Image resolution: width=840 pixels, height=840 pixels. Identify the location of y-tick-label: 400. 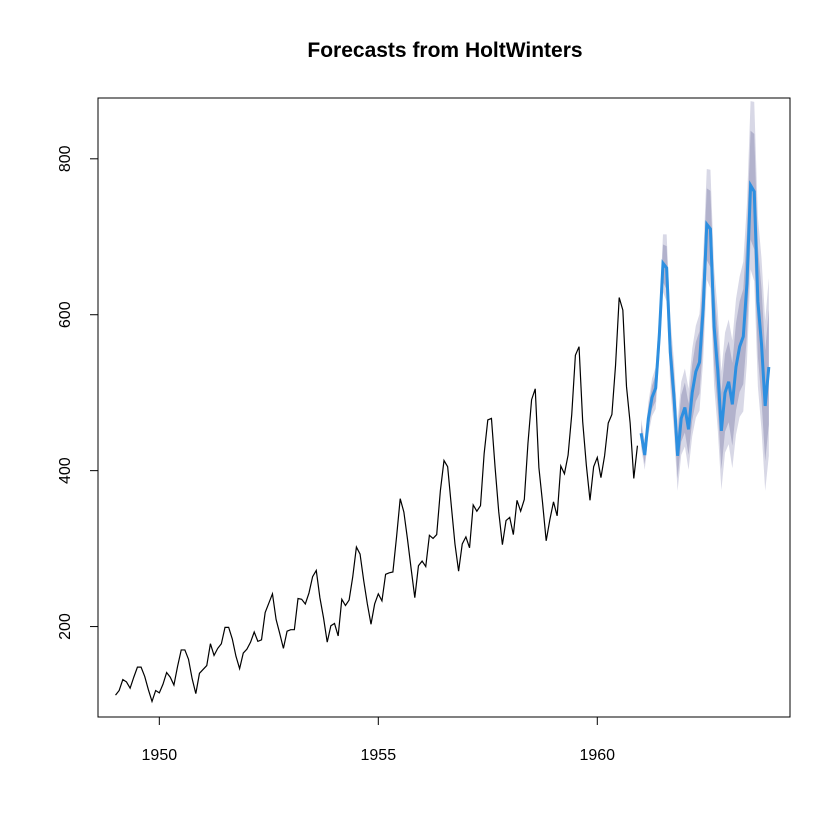
(65, 470).